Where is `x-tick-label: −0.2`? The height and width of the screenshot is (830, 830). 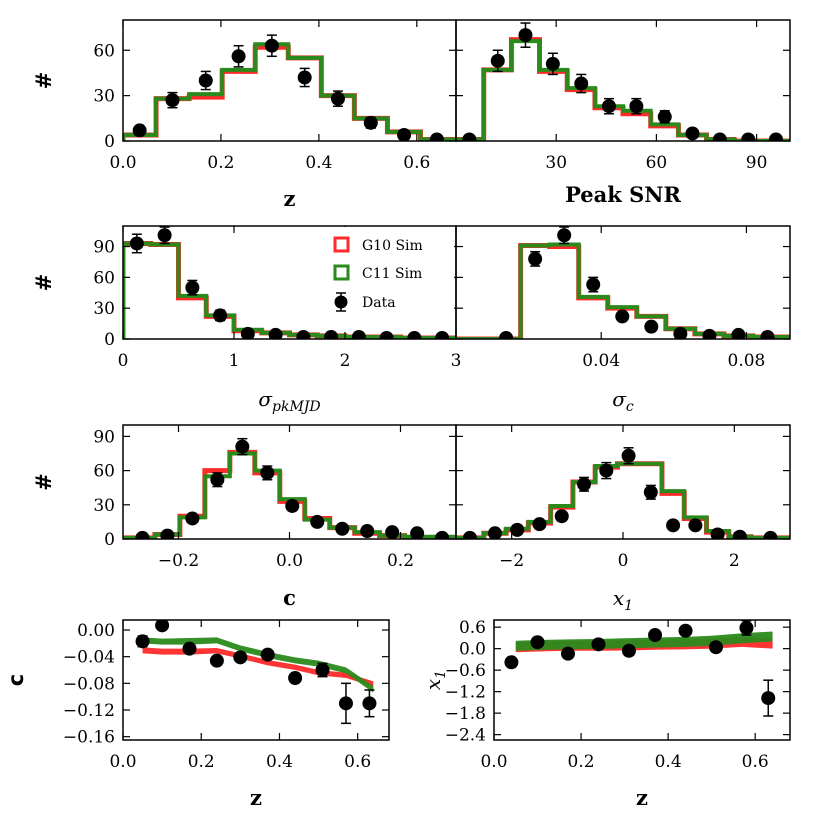
x-tick-label: −0.2 is located at coordinates (178, 561).